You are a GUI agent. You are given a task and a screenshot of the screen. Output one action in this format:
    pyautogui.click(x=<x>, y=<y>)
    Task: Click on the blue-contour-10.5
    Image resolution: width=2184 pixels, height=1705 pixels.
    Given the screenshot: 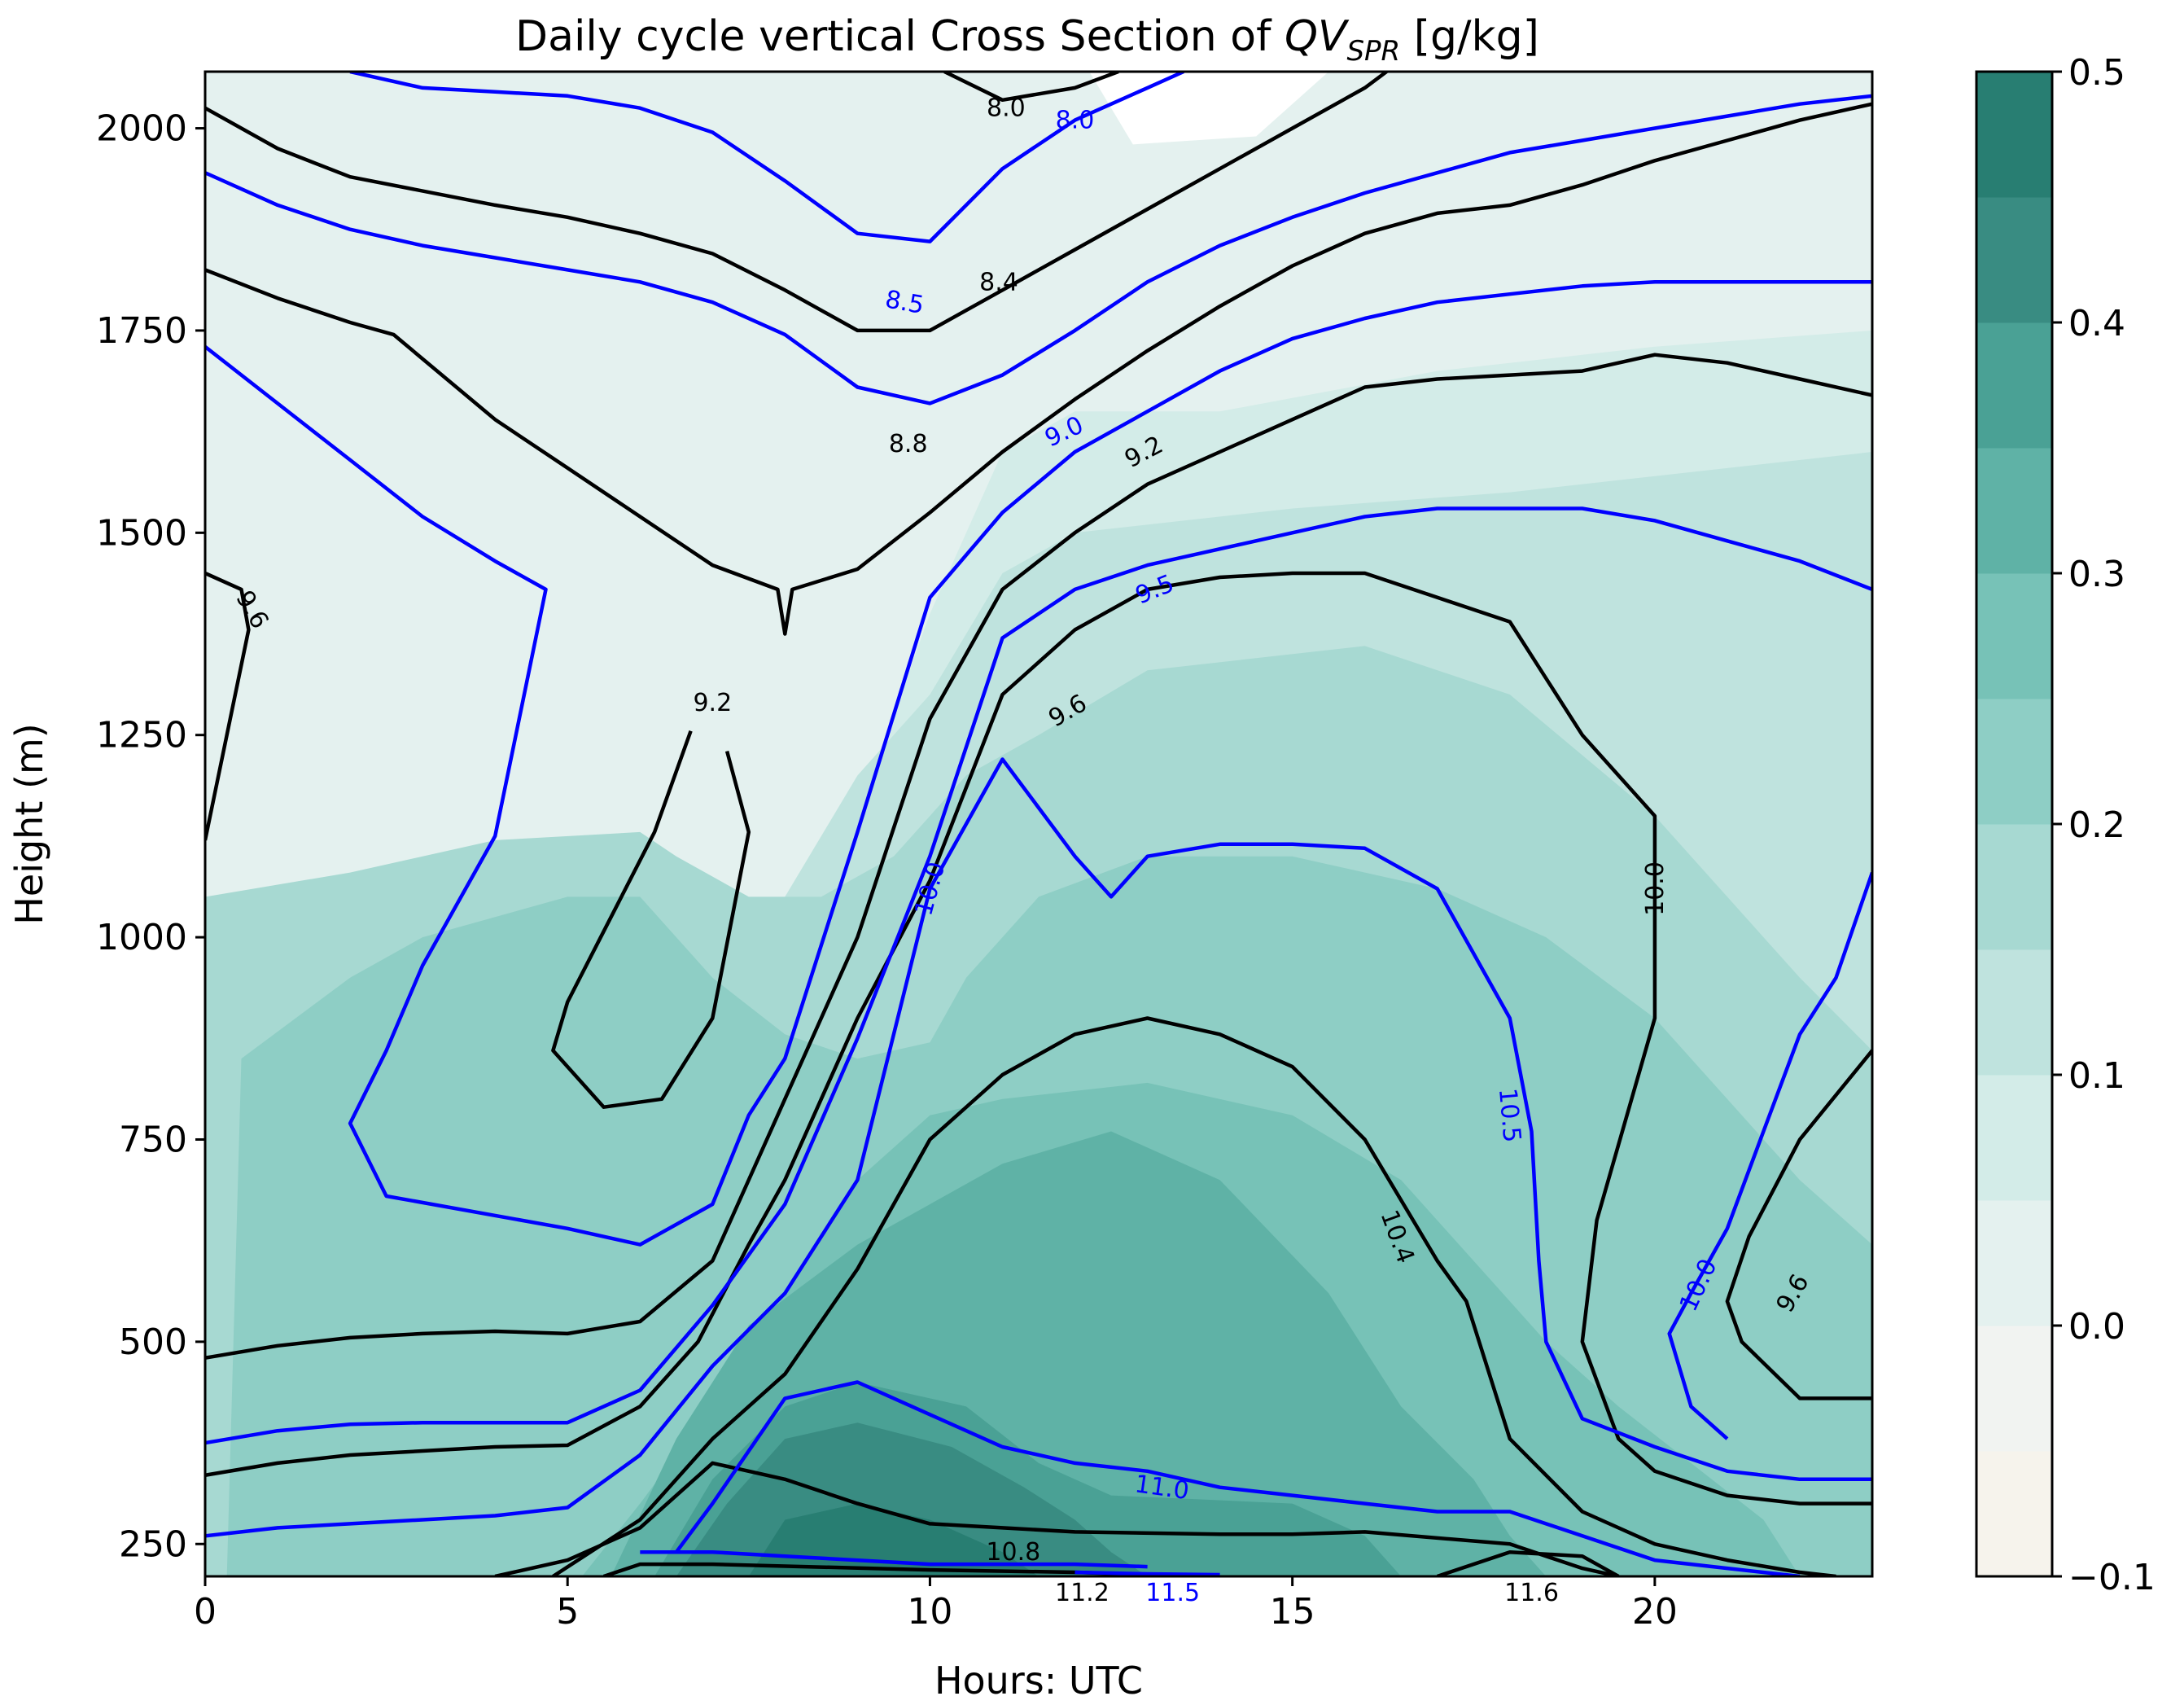 What is the action you would take?
    pyautogui.click(x=1237, y=1478)
    